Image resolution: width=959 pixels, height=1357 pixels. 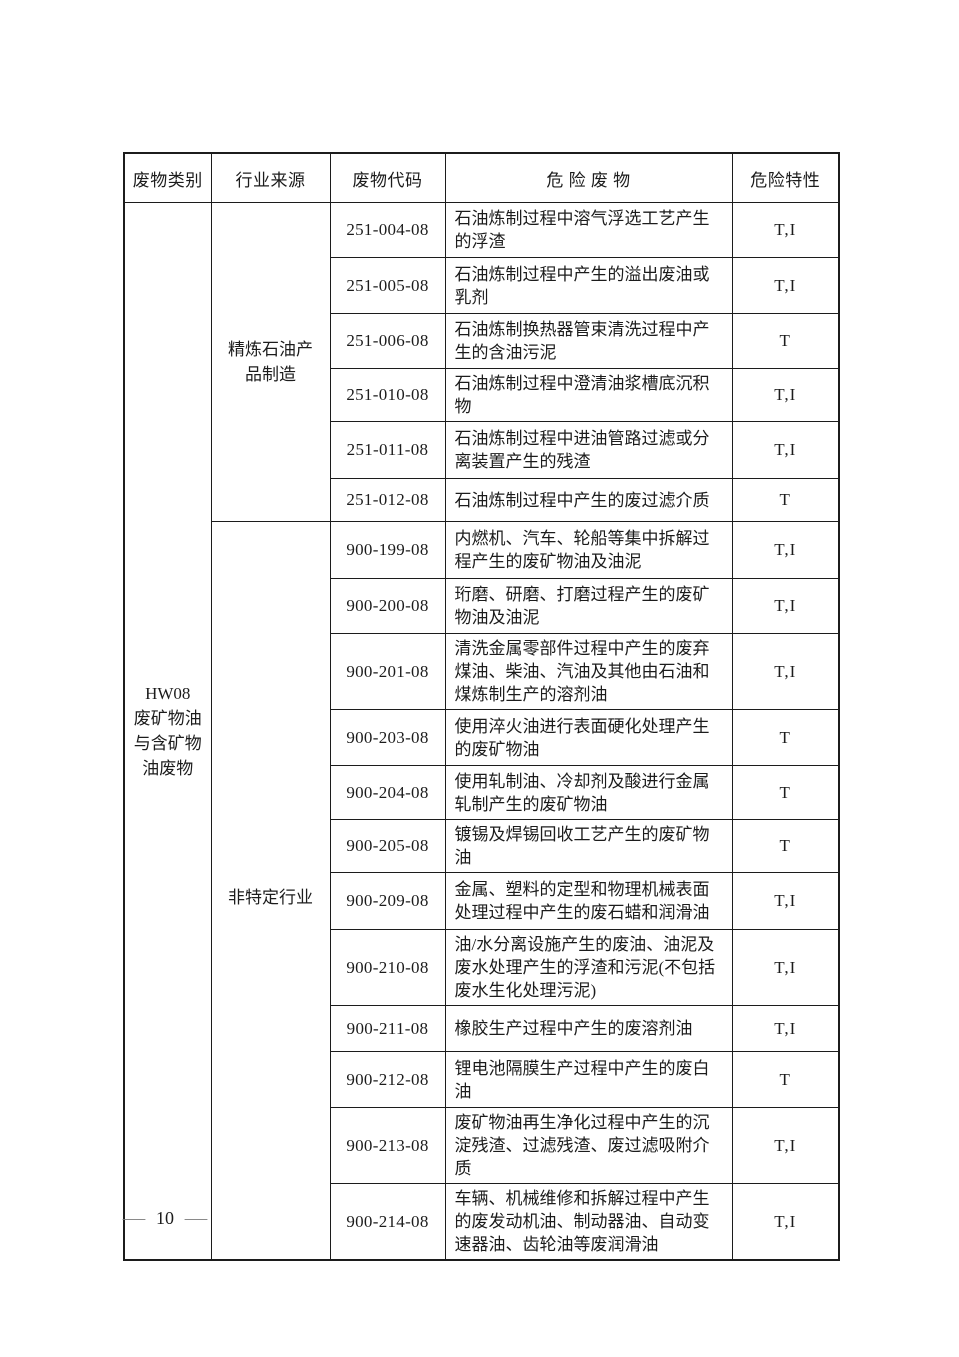 I want to click on hazardous-waste-desc-cell: 石油炼制过程中进油管路过滤或分离装置产生的残渣, so click(x=588, y=450).